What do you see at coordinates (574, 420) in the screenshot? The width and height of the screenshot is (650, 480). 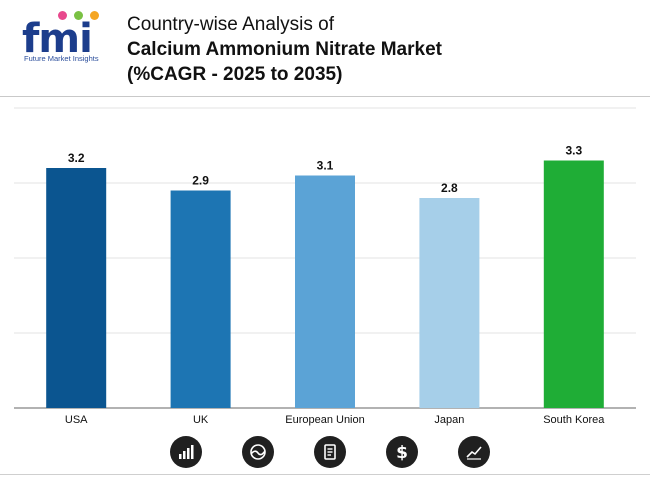 I see `category-label: South Korea` at bounding box center [574, 420].